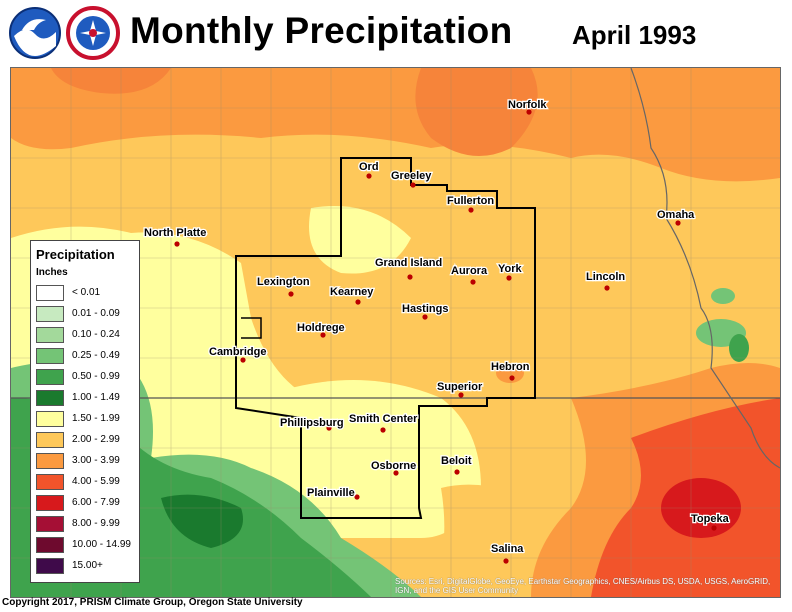  I want to click on city-marker: Greeley, so click(412, 178).